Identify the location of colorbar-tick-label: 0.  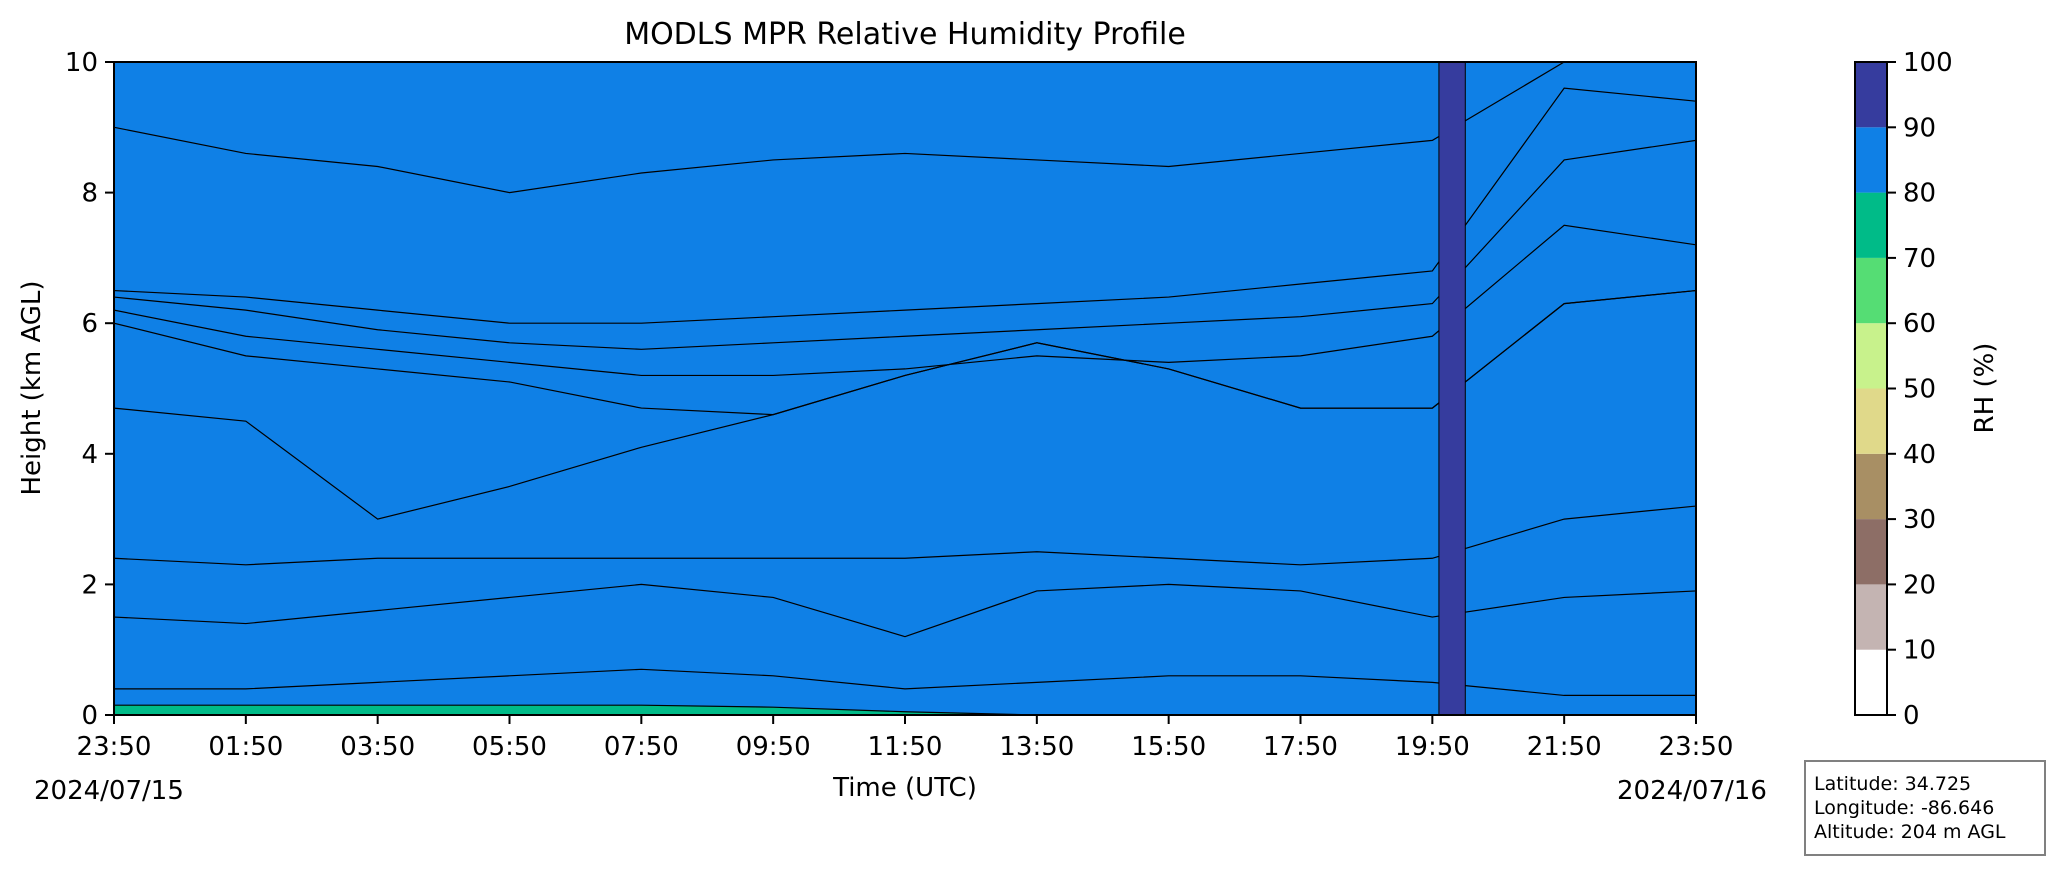
(1911, 716).